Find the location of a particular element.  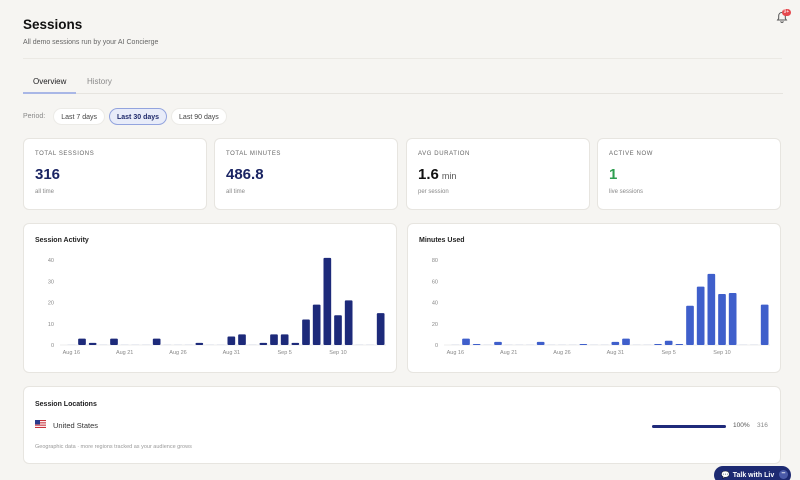

y-tick-label: 30 is located at coordinates (51, 282).